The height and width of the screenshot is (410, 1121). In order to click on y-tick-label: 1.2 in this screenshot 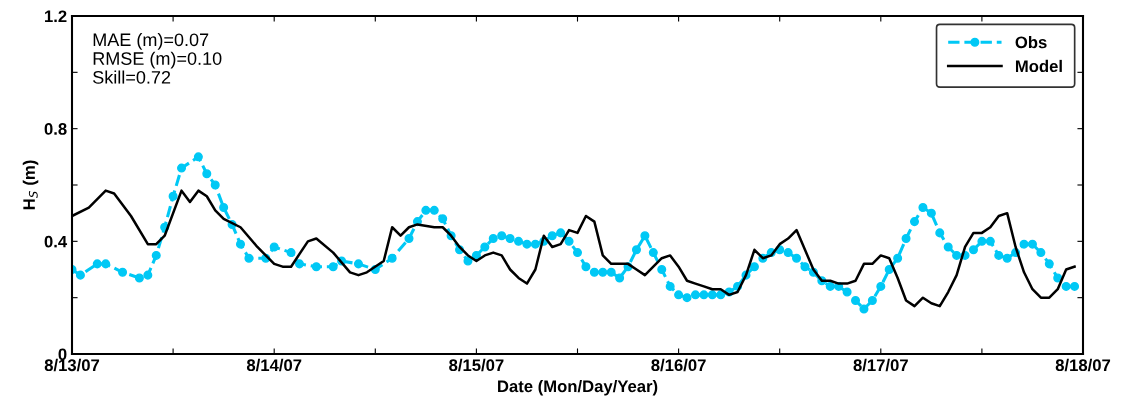, I will do `click(56, 16)`.